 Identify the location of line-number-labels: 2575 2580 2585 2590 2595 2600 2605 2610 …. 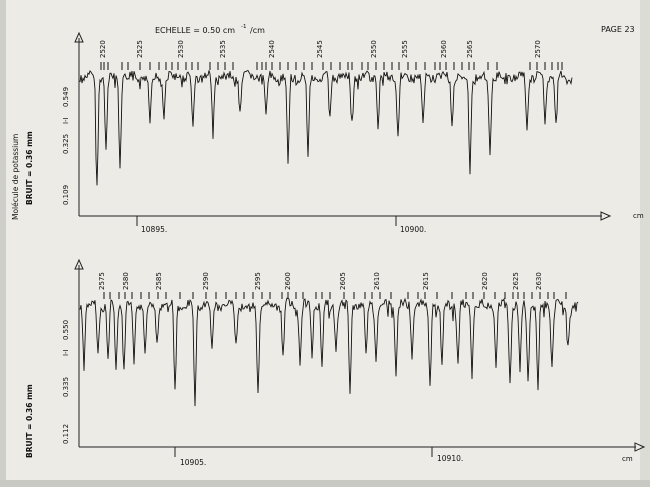
(320, 281).